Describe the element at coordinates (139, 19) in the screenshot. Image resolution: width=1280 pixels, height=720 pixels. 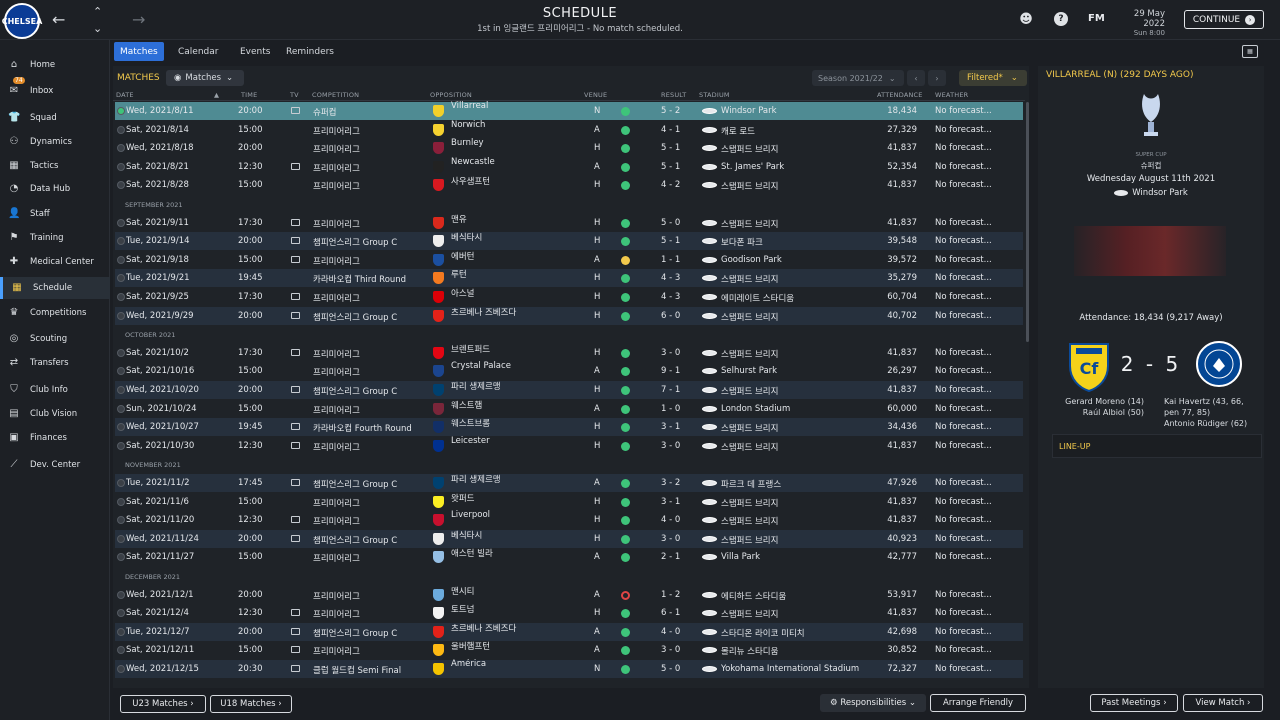
I see `forward-icon: →` at that location.